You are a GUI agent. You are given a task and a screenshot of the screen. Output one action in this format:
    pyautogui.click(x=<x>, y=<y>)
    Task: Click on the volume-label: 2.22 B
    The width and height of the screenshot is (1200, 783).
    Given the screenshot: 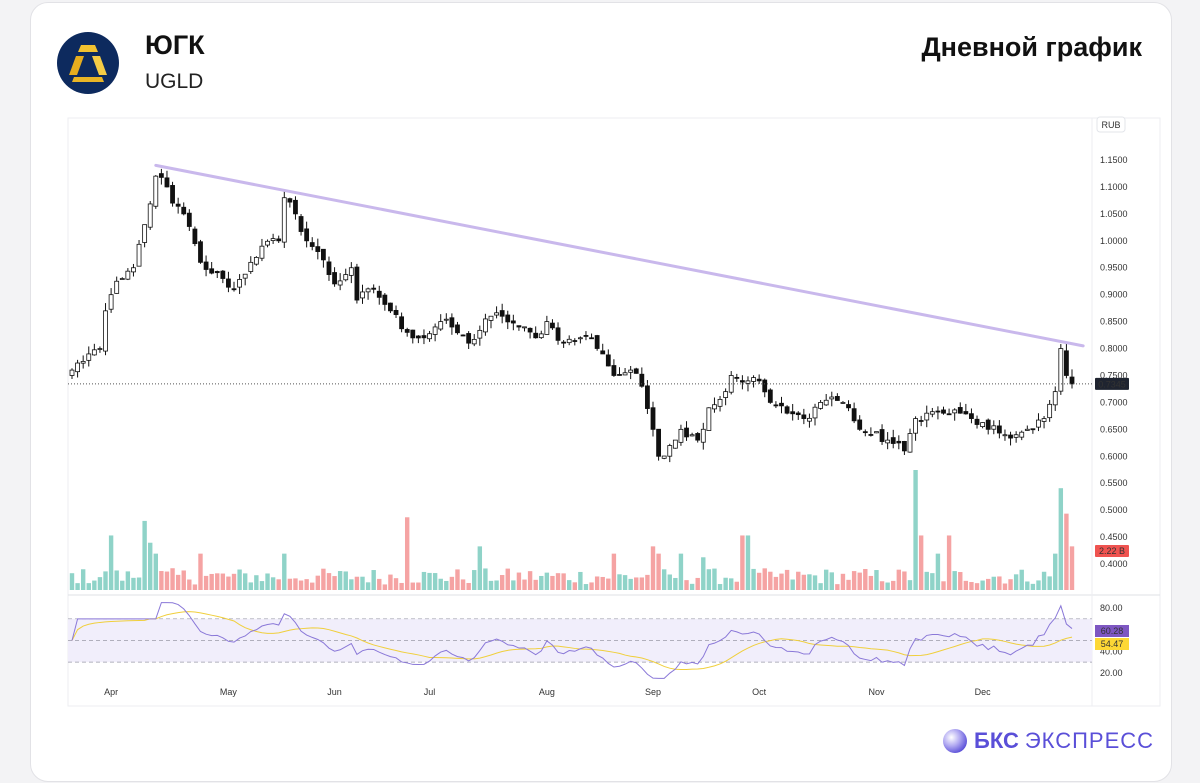 What is the action you would take?
    pyautogui.click(x=1112, y=551)
    